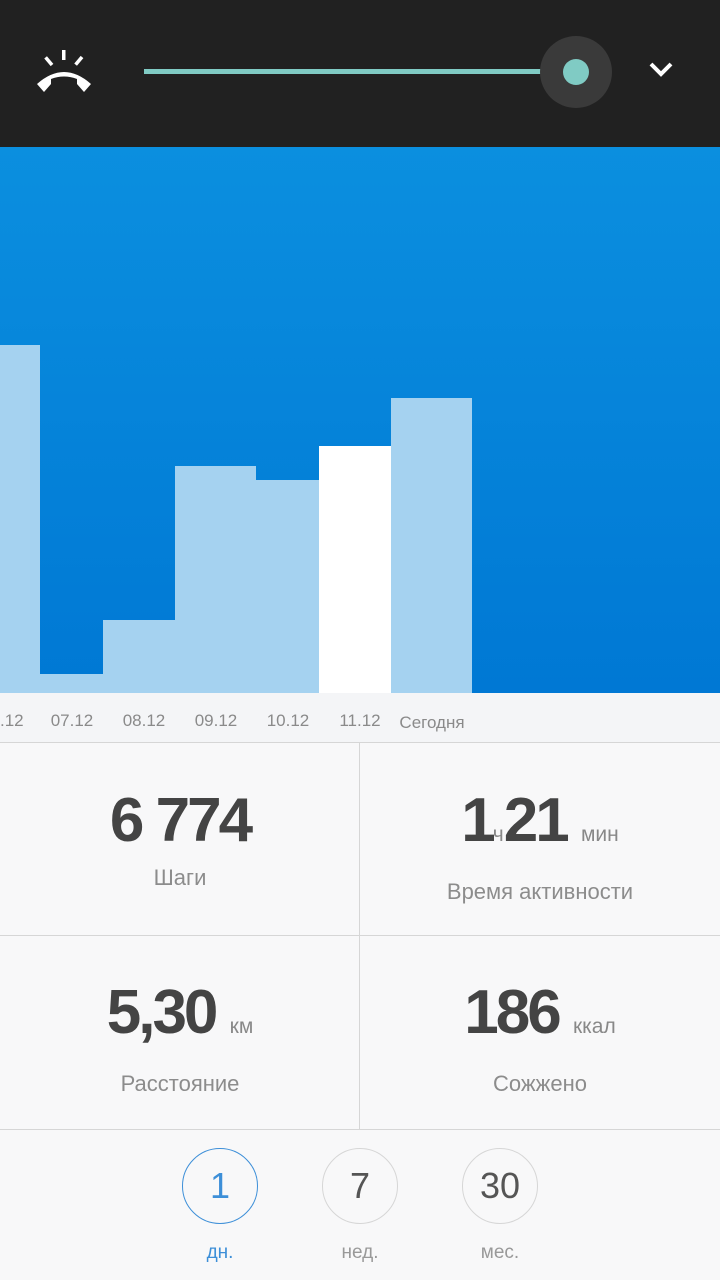  Describe the element at coordinates (360, 1252) in the screenshot. I see `period-week-label: нед.` at that location.